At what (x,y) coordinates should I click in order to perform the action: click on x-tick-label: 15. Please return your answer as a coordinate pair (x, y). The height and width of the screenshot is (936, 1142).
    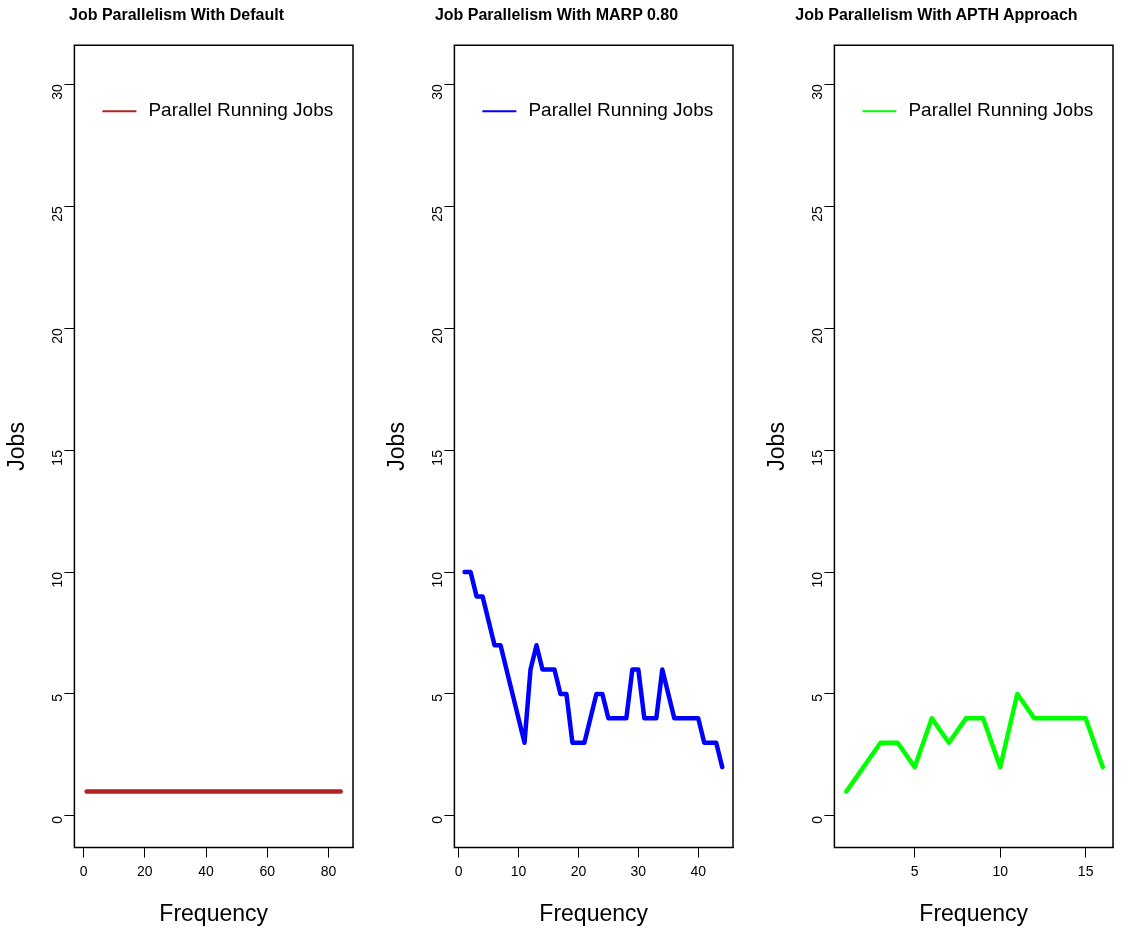
    Looking at the image, I should click on (1085, 870).